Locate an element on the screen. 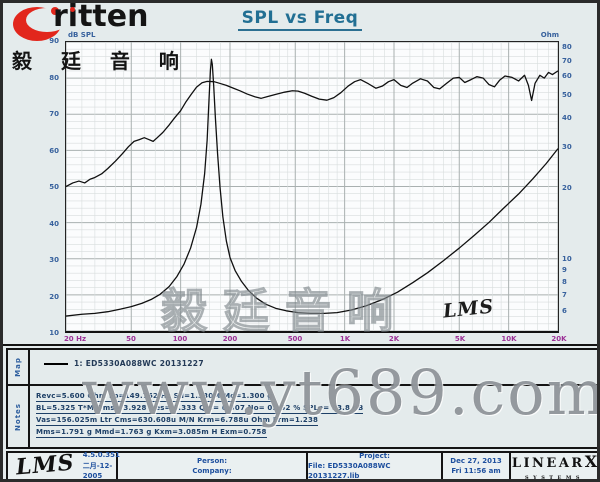  legend-side-label: Map is located at coordinates (18, 367).